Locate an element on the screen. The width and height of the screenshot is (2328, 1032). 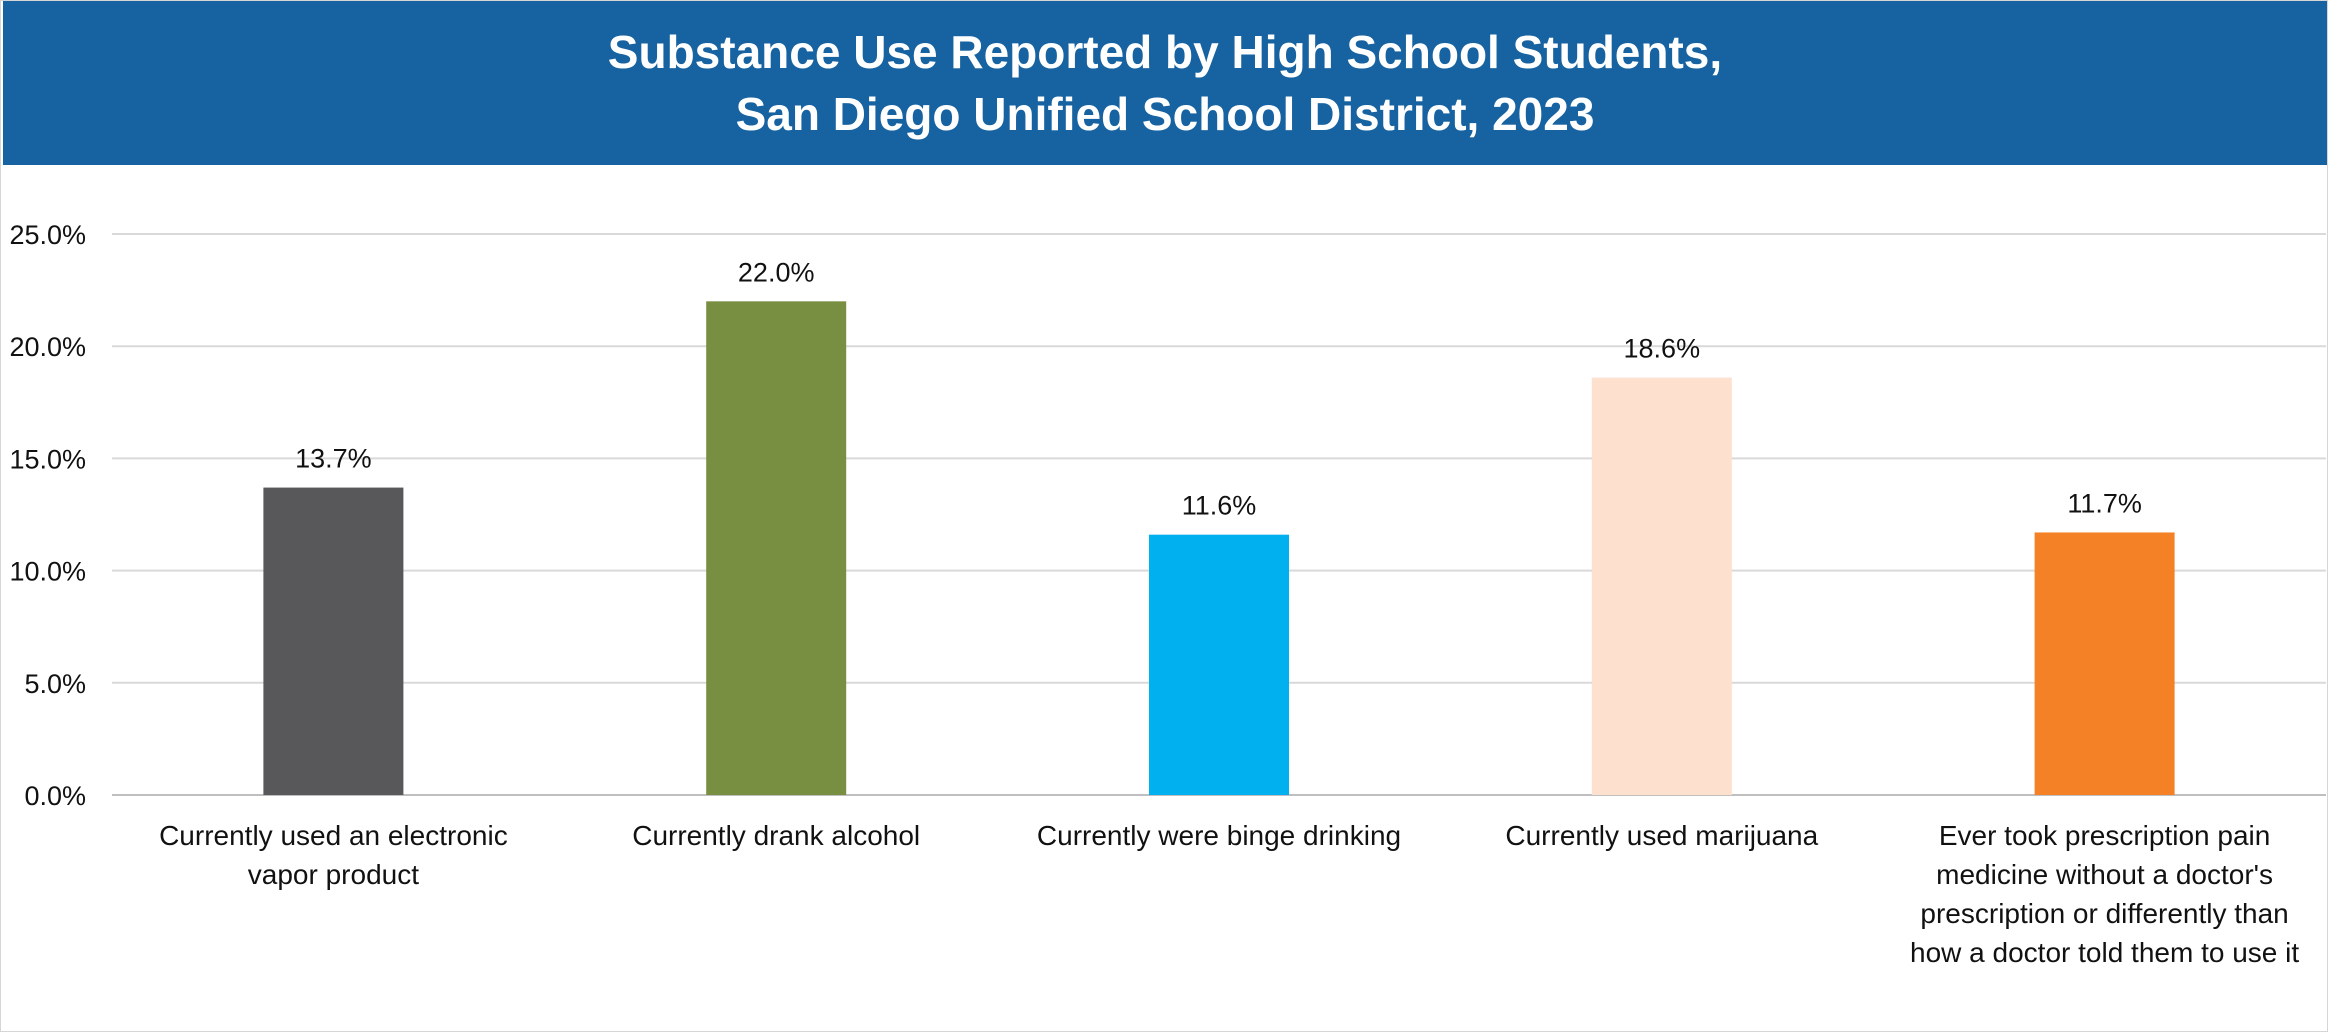
y-tick-label: 25.0% is located at coordinates (47, 235).